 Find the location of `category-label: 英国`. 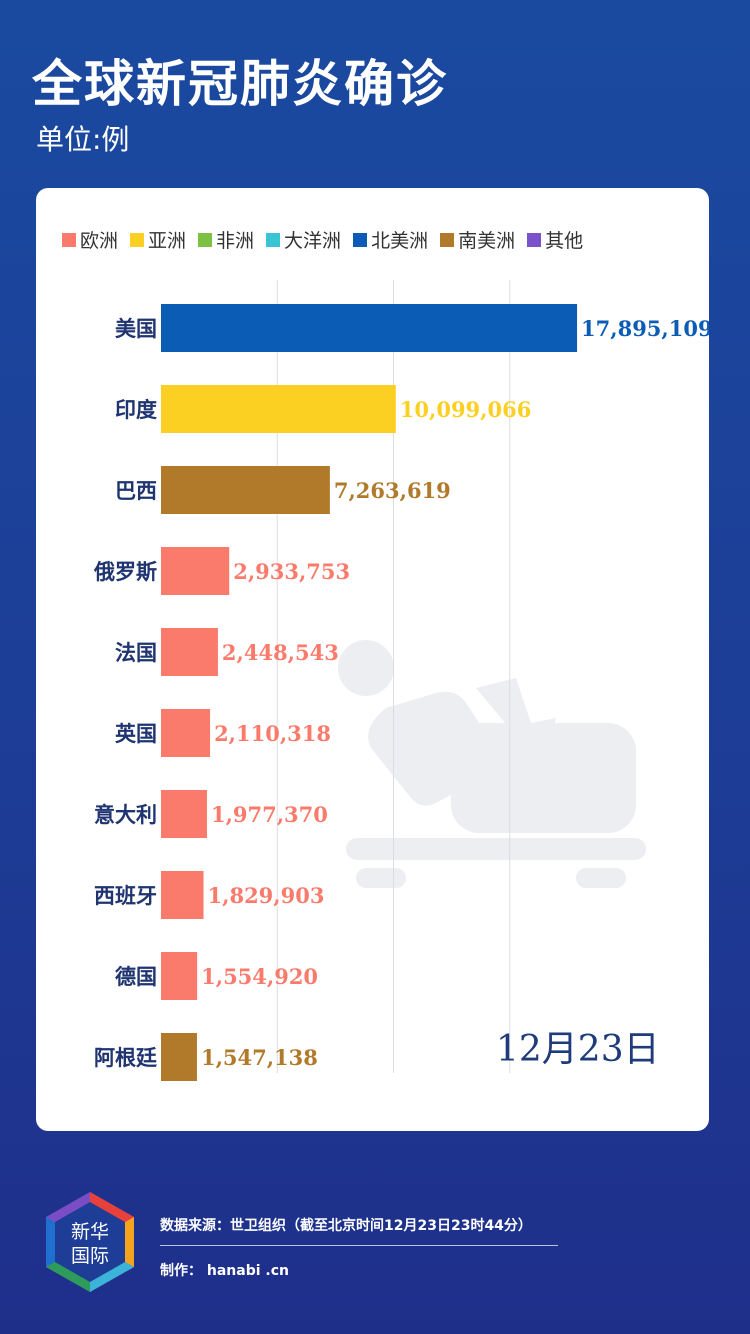

category-label: 英国 is located at coordinates (136, 734).